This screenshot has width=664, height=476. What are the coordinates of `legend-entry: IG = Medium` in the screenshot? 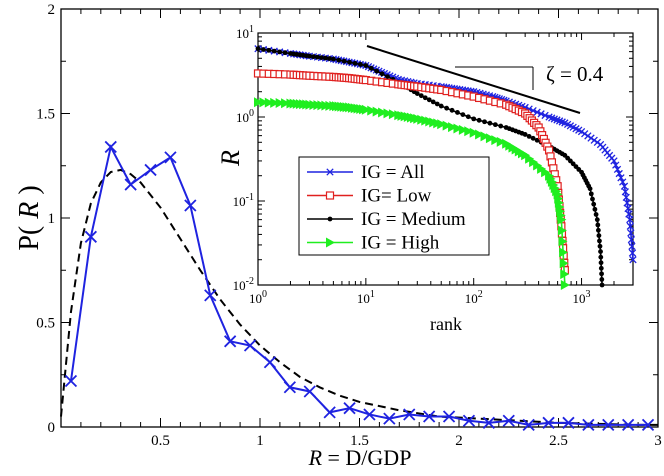 It's located at (386, 219).